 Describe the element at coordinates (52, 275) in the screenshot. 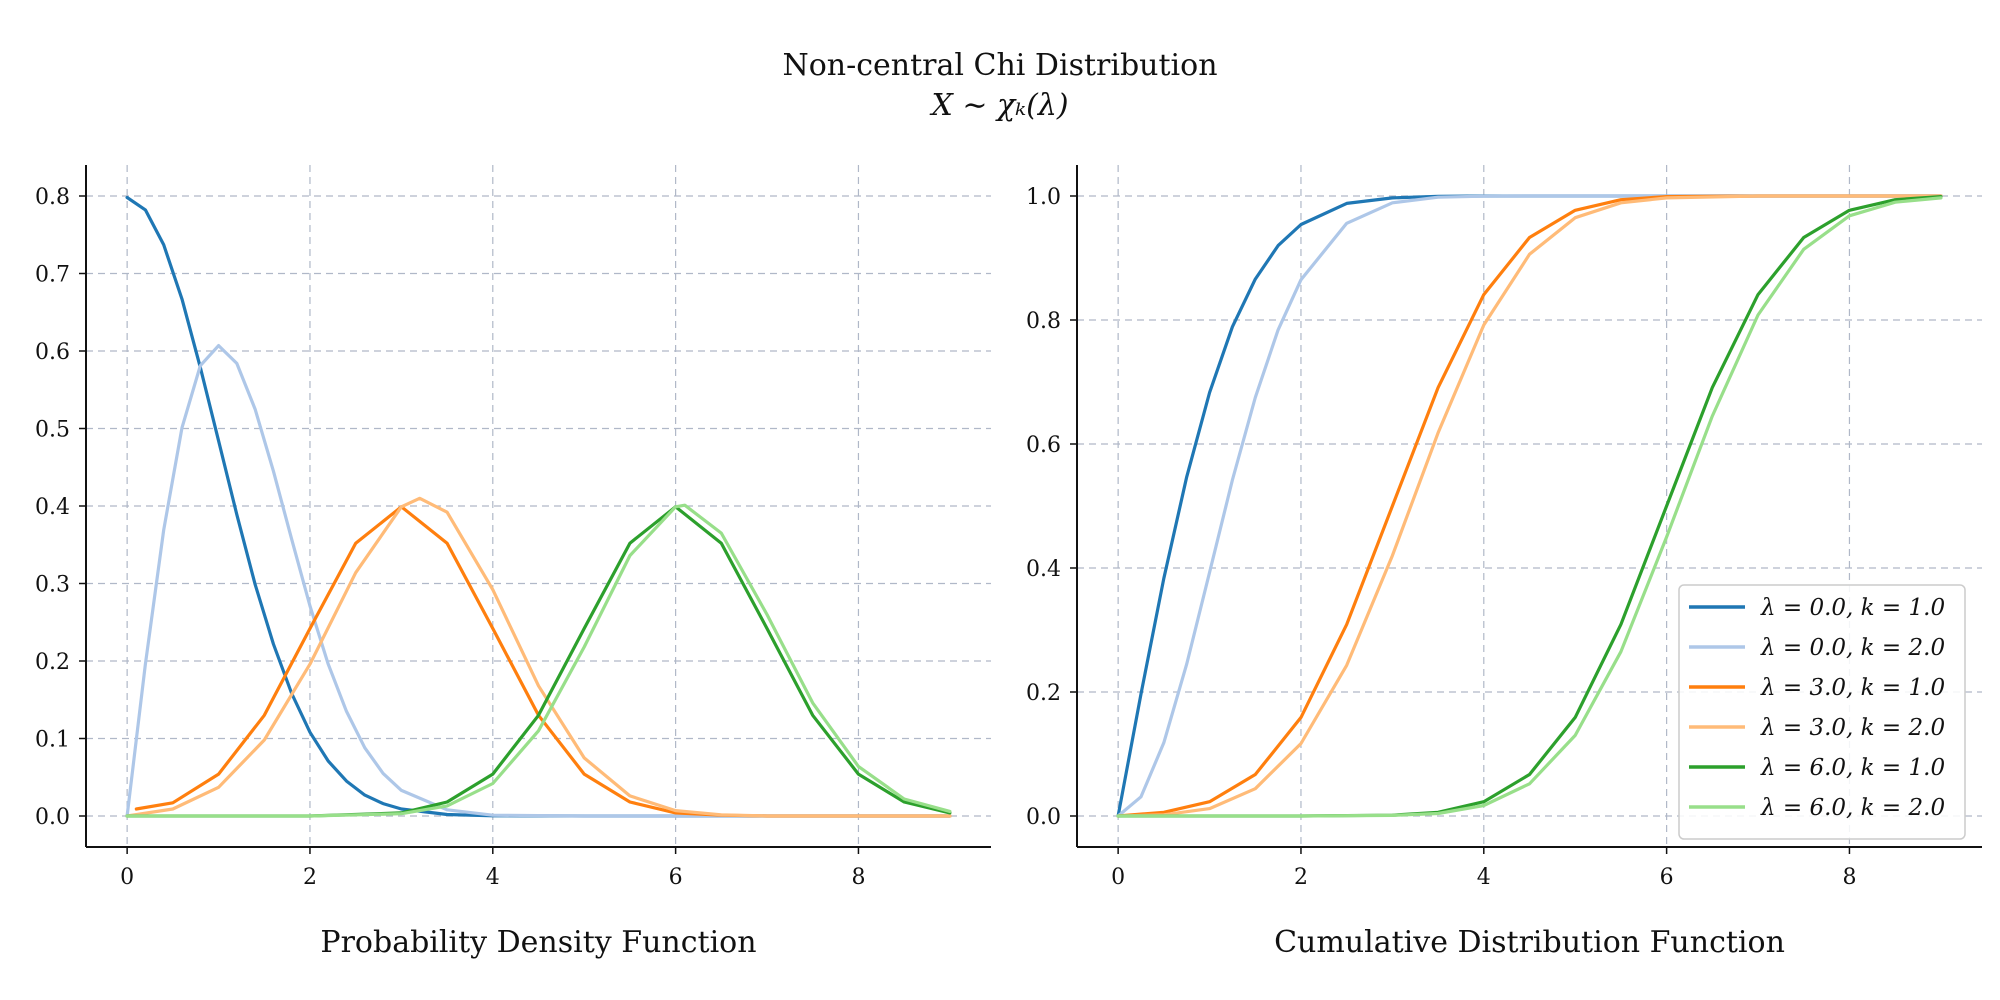

I see `y-tick-label: 0.7` at that location.